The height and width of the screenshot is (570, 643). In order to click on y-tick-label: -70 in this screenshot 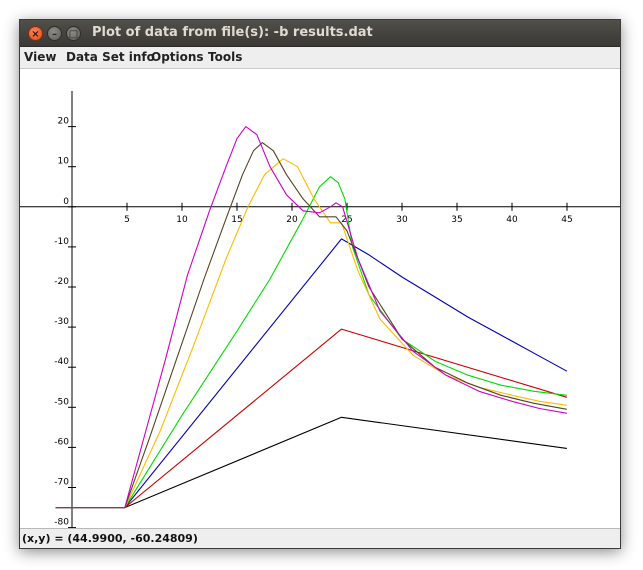, I will do `click(61, 483)`.